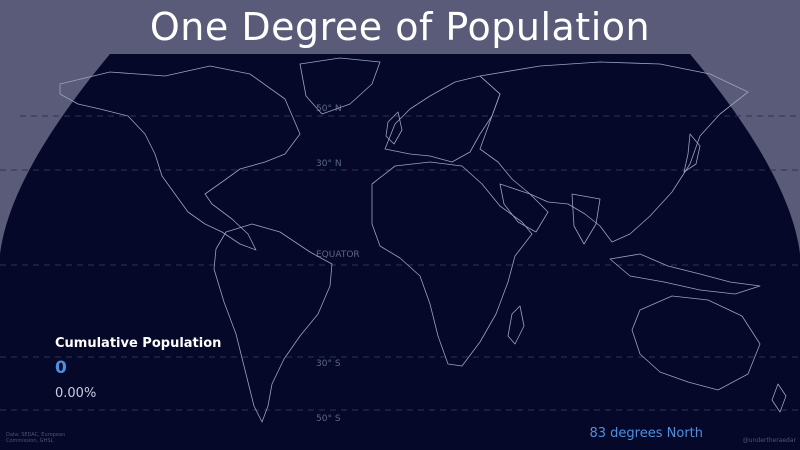 This screenshot has width=800, height=450. I want to click on latitude-label-50s: 50° S, so click(328, 419).